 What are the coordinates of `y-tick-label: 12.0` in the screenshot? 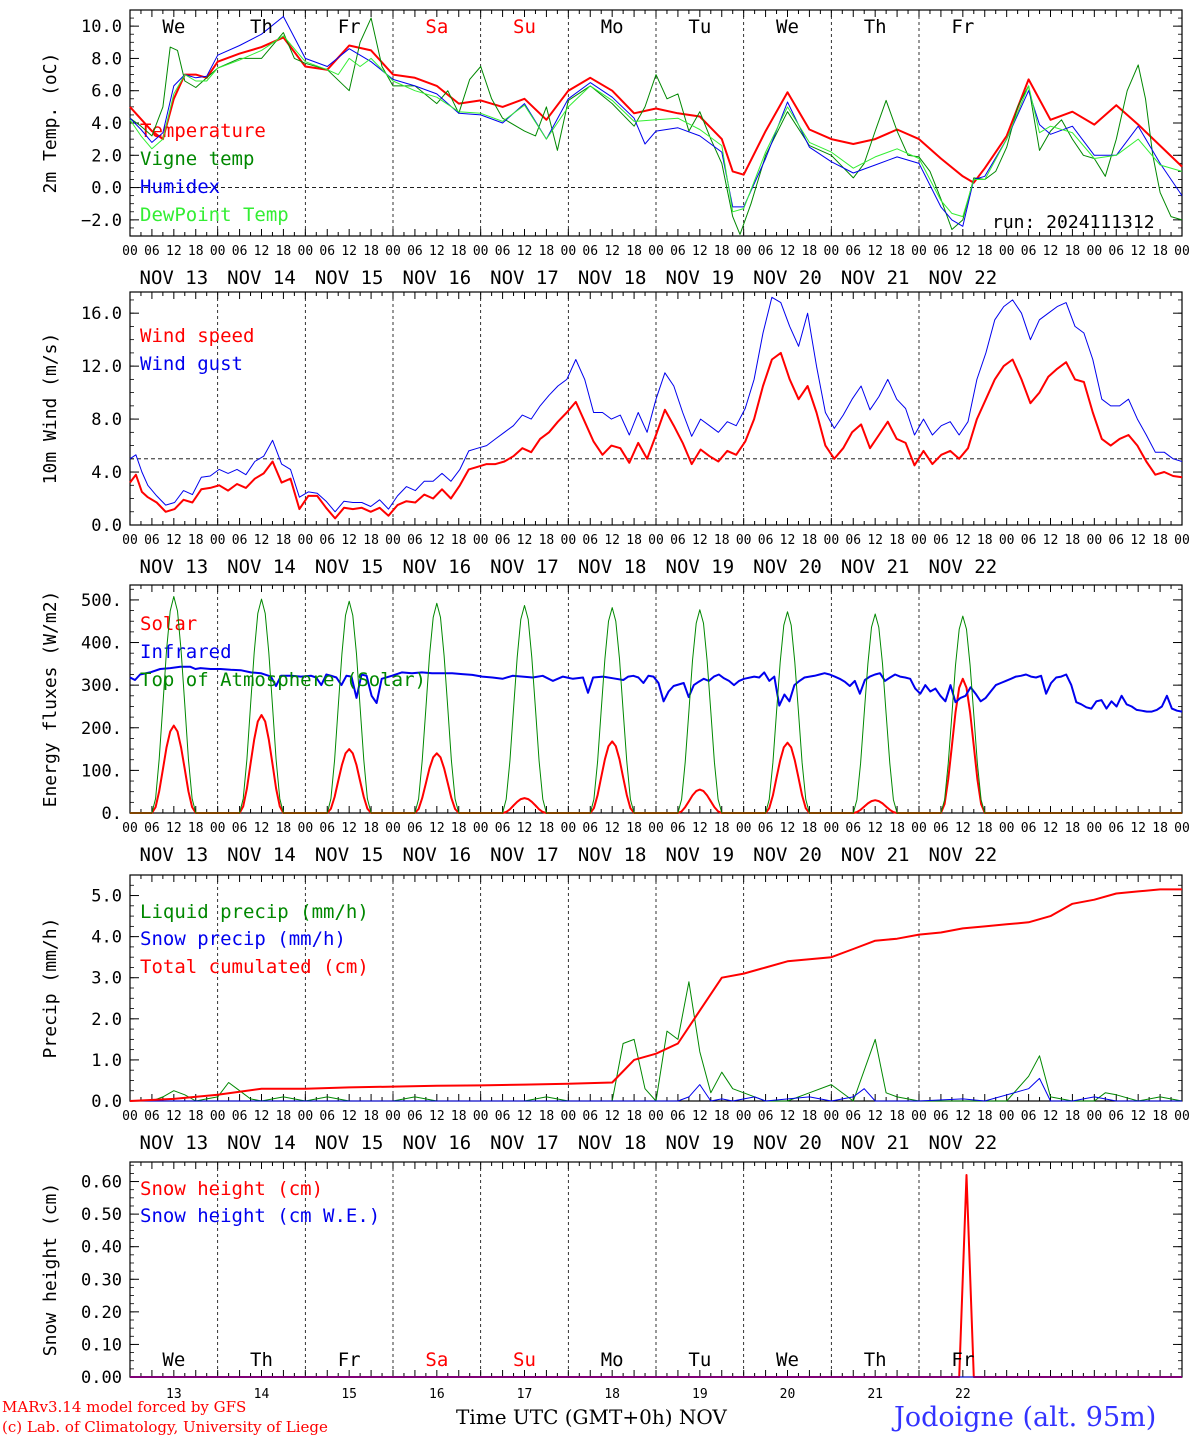 It's located at (101, 367).